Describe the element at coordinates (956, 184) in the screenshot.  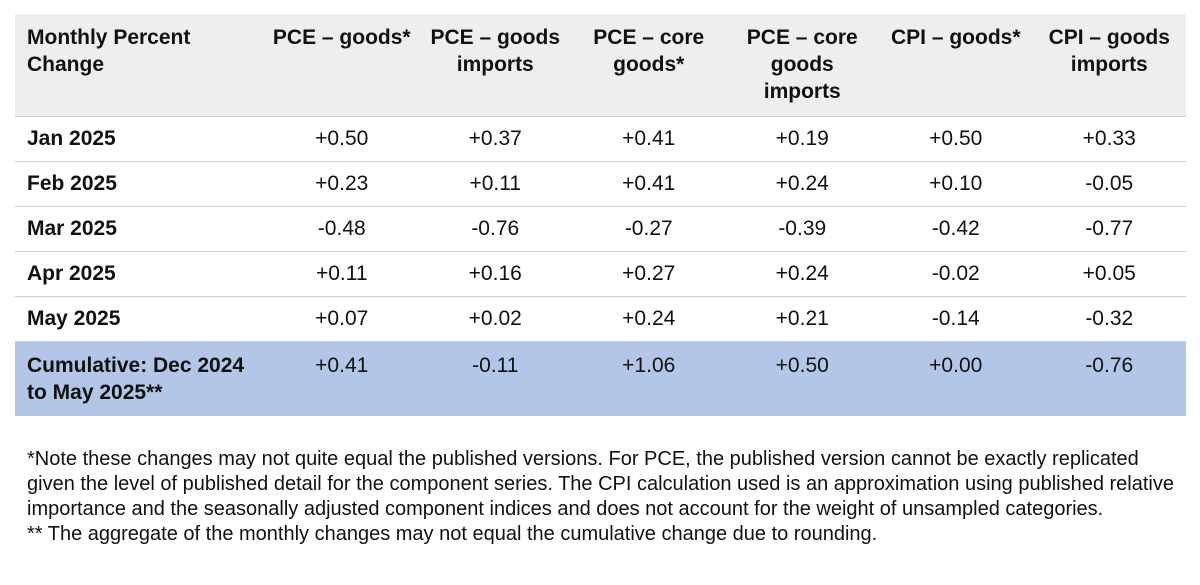
I see `table-cell: +0.10` at that location.